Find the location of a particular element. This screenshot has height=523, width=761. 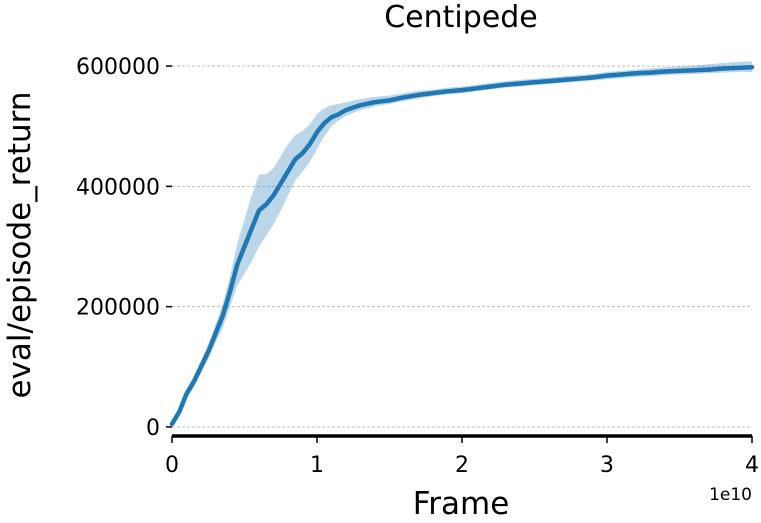

y-ticks: 0 200000 400000 600000 is located at coordinates (124, 248).